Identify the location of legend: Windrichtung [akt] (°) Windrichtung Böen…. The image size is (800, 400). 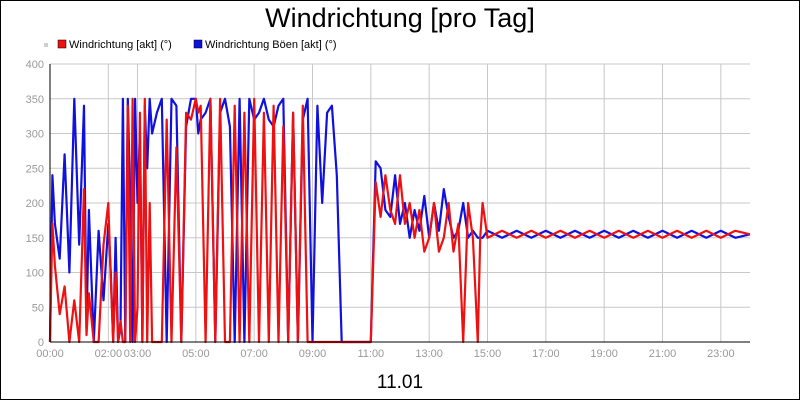
(190, 45).